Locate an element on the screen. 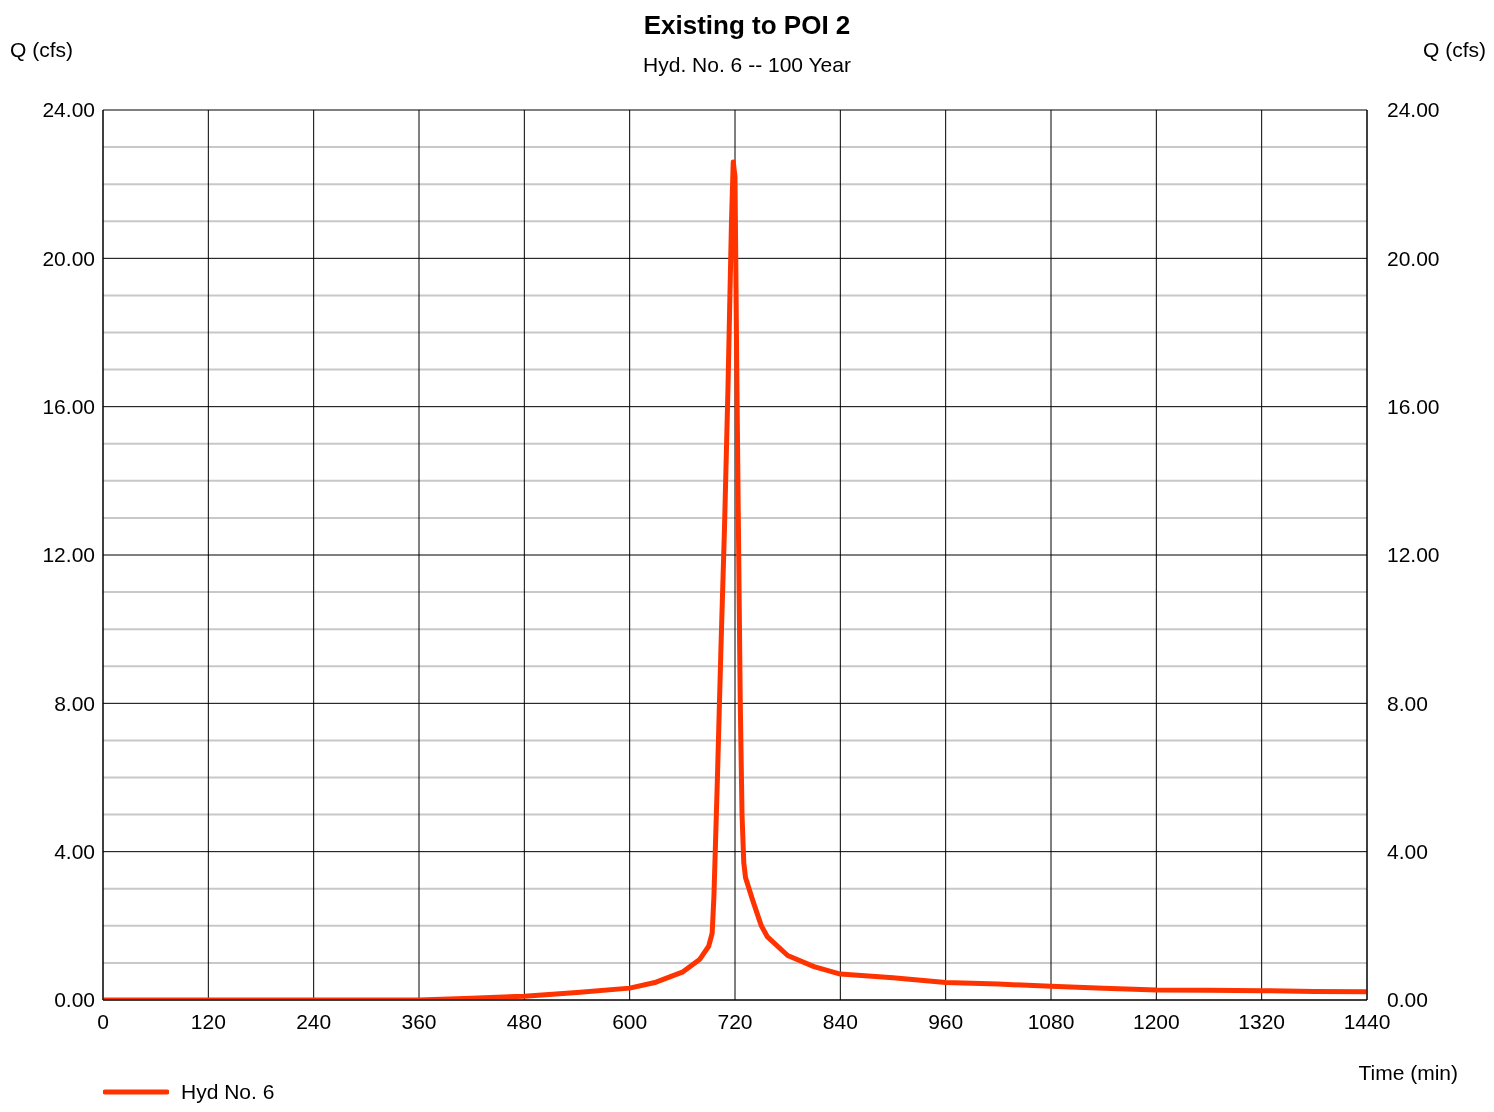 Image resolution: width=1494 pixels, height=1112 pixels. y2-tick-label: 8.00 is located at coordinates (1407, 703).